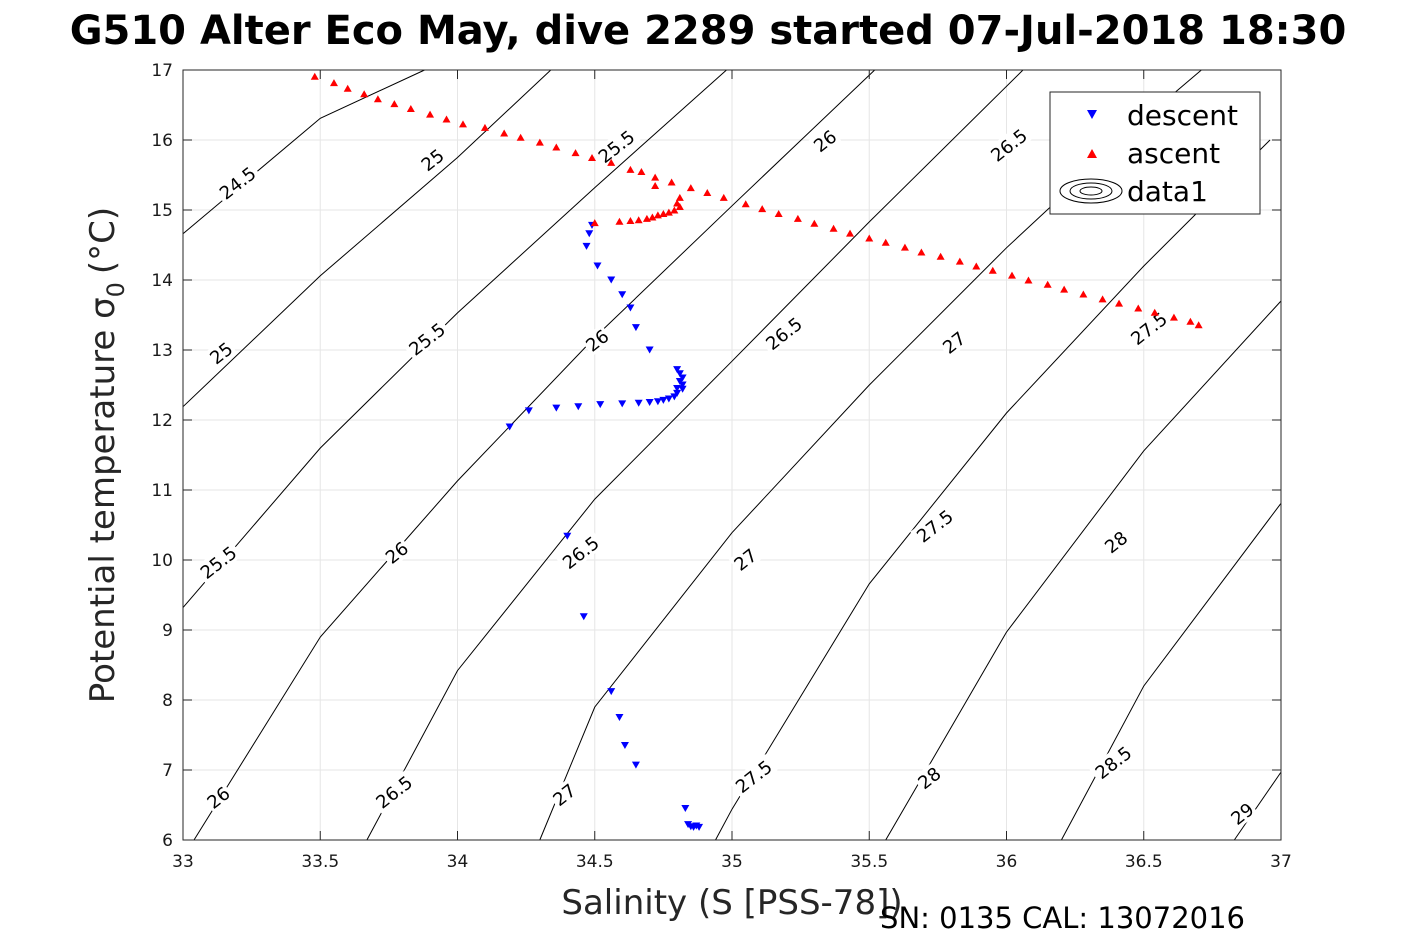  What do you see at coordinates (162, 351) in the screenshot?
I see `y-tick-label: 13` at bounding box center [162, 351].